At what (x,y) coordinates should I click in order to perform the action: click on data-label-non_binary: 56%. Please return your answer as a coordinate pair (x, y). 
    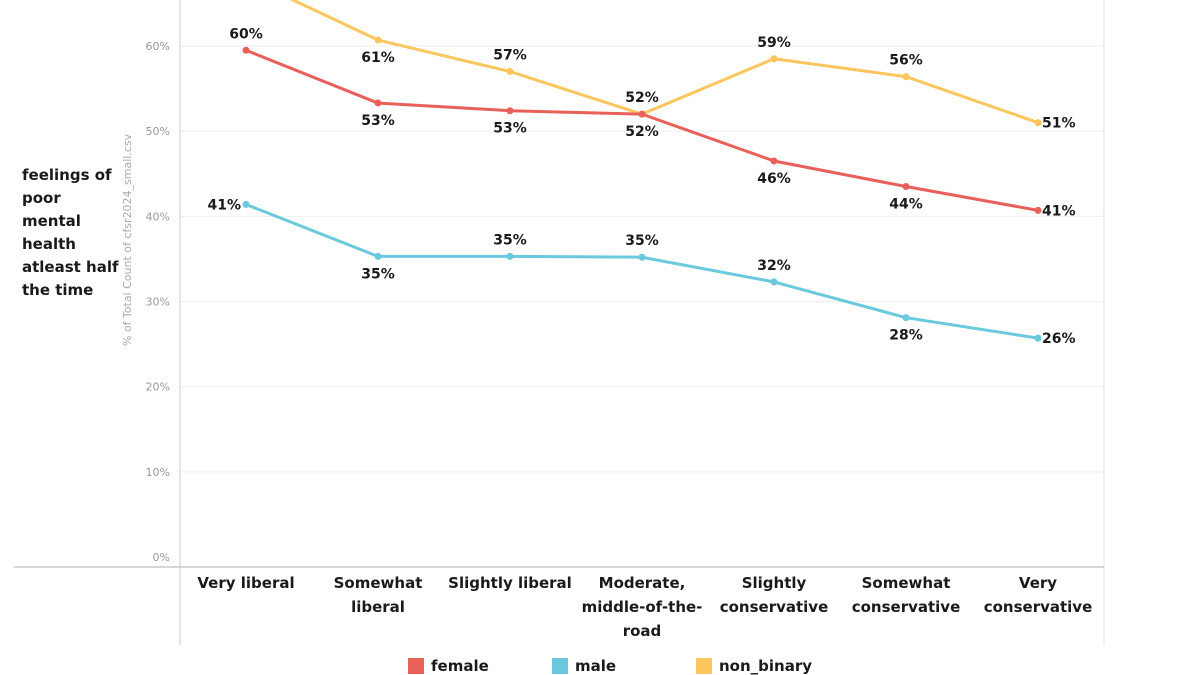
    Looking at the image, I should click on (906, 61).